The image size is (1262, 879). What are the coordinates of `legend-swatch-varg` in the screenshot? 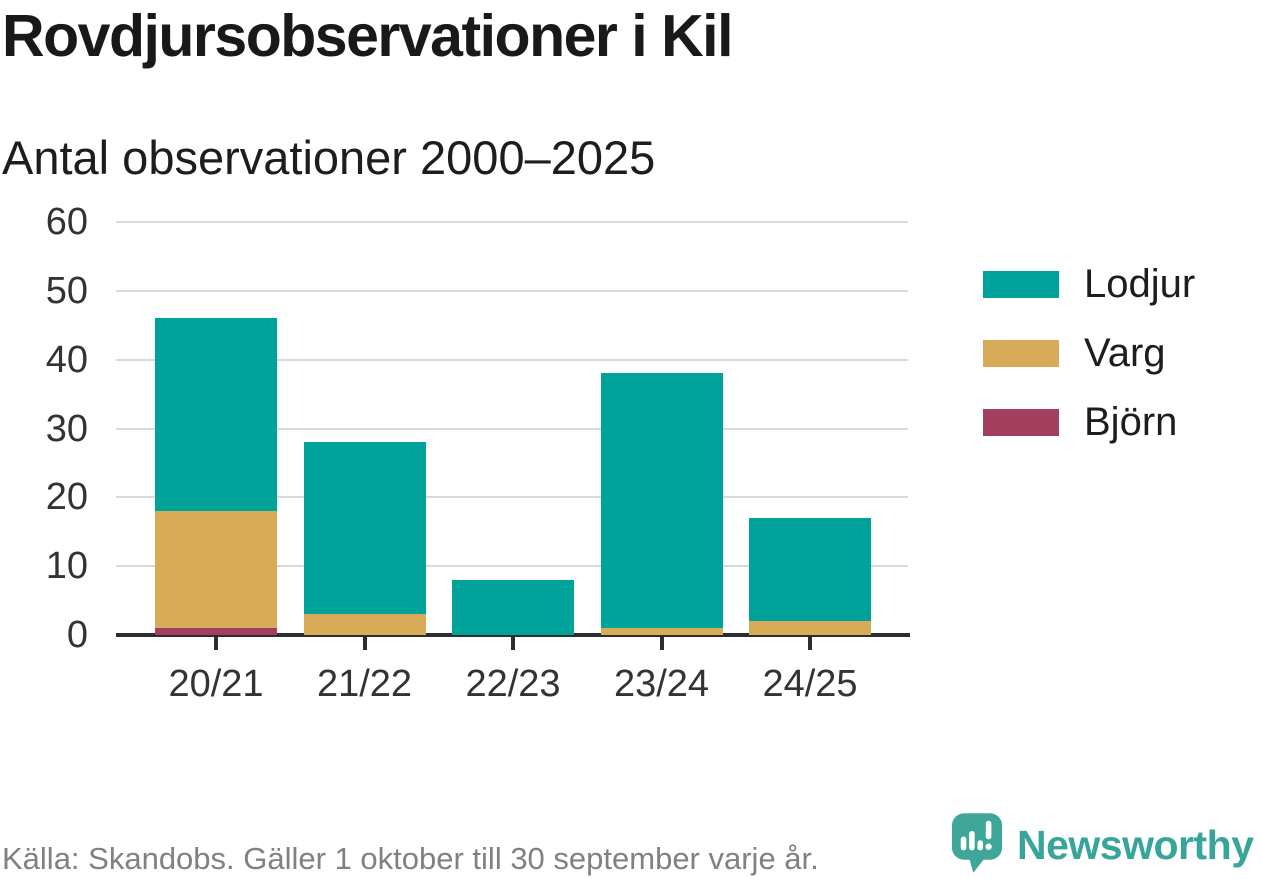 It's located at (1021, 353).